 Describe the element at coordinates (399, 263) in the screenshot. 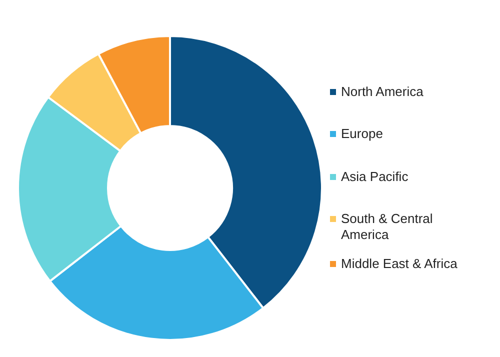

I see `legend-label: Middle East & Africa` at that location.